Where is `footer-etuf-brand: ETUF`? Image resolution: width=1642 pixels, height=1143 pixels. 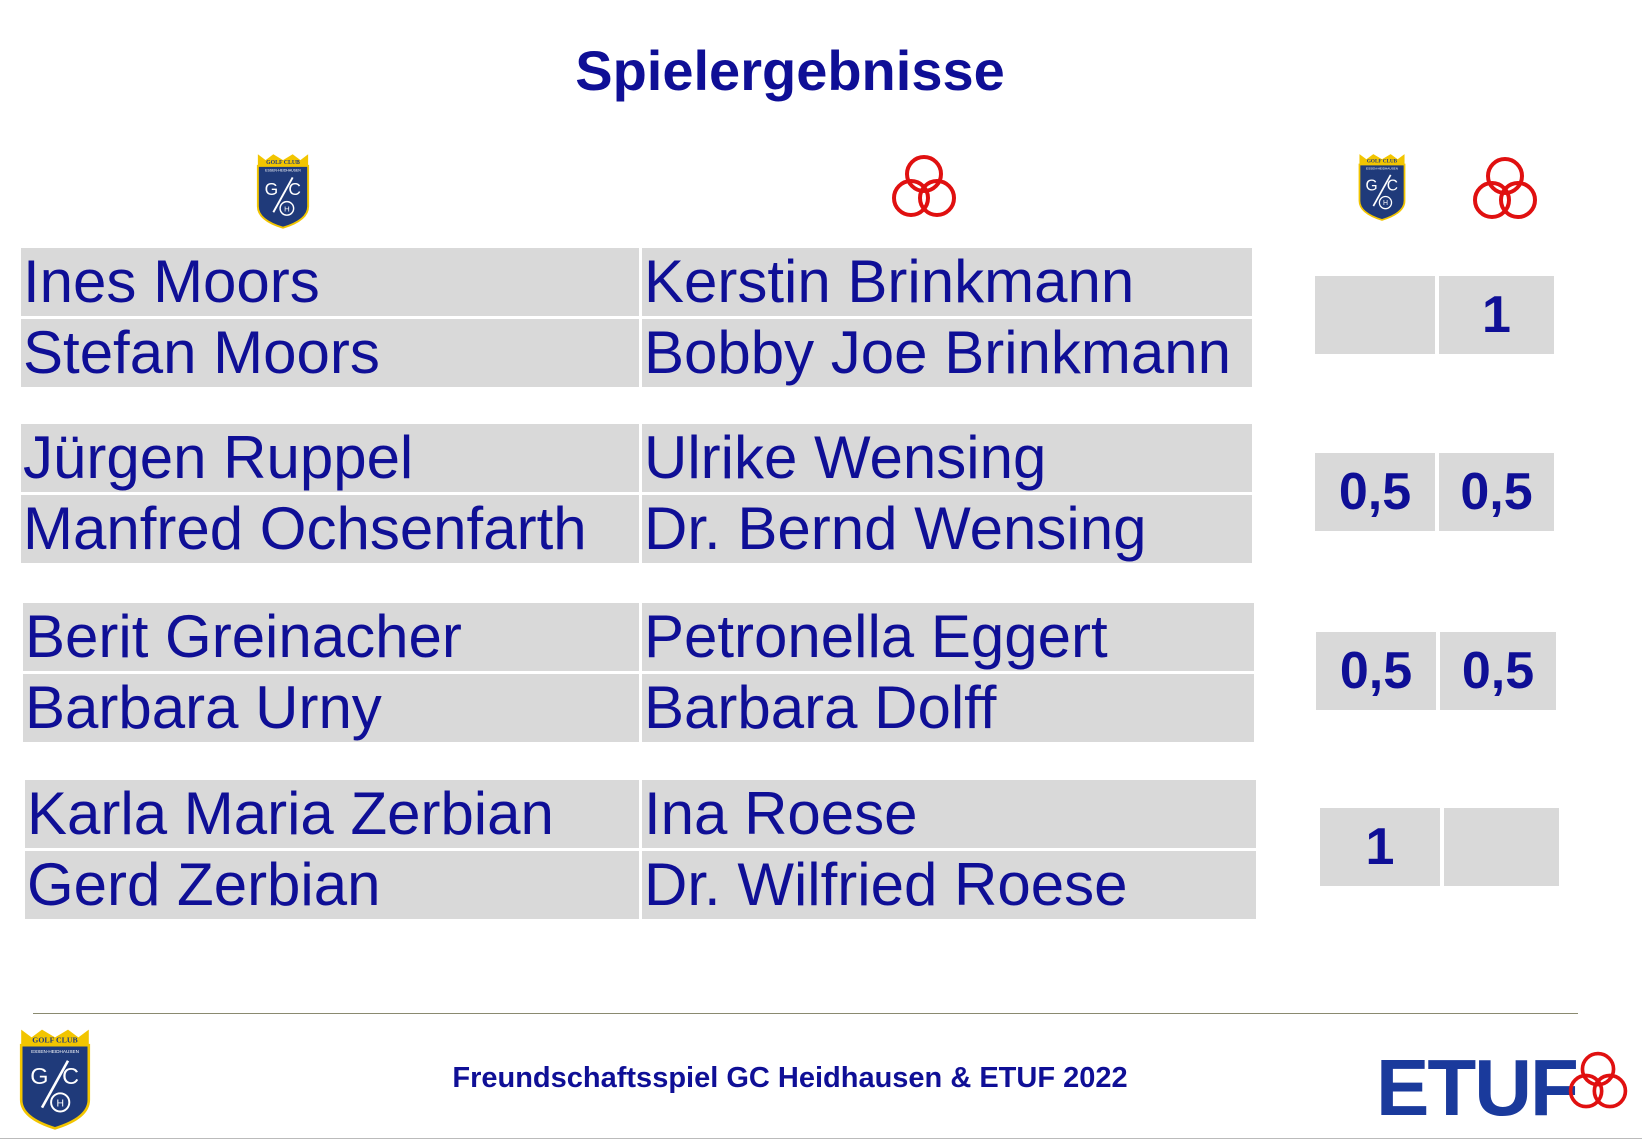
footer-etuf-brand: ETUF is located at coordinates (1477, 1087).